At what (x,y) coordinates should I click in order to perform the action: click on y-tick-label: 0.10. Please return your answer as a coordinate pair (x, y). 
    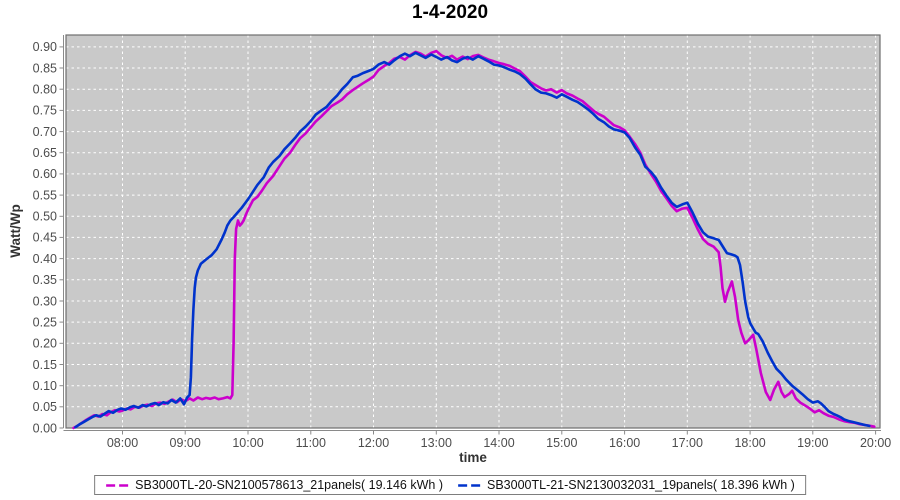
    Looking at the image, I should click on (45, 386).